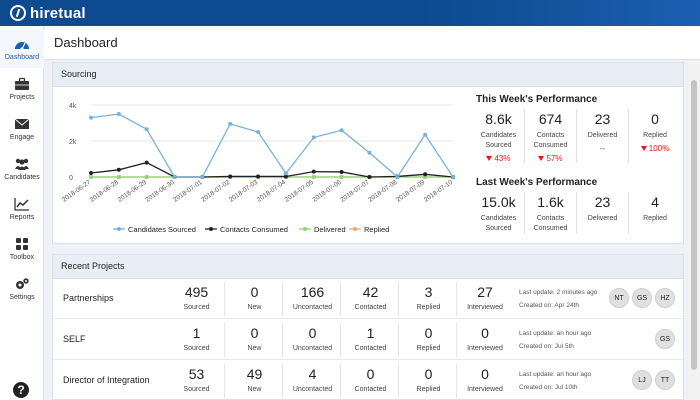 The width and height of the screenshot is (700, 400). Describe the element at coordinates (22, 217) in the screenshot. I see `sidebar-item-label: Reports` at that location.